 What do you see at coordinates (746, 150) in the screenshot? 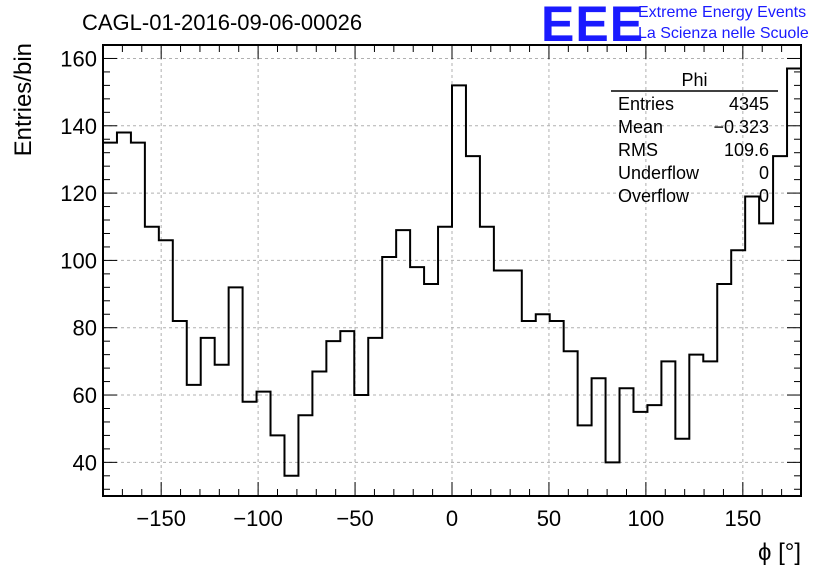
I see `stats-value: 109.6` at bounding box center [746, 150].